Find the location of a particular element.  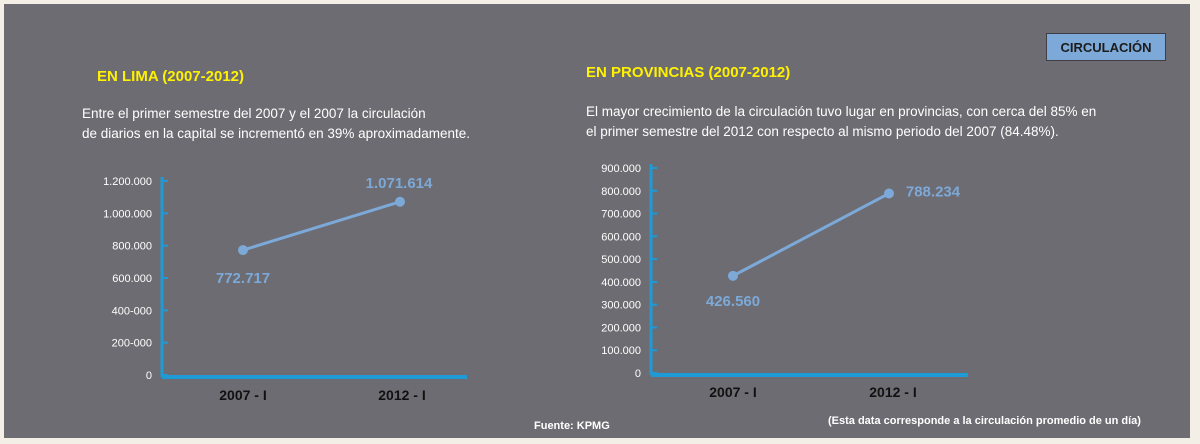

lima-x-category-label: 2012 - I is located at coordinates (401, 395).